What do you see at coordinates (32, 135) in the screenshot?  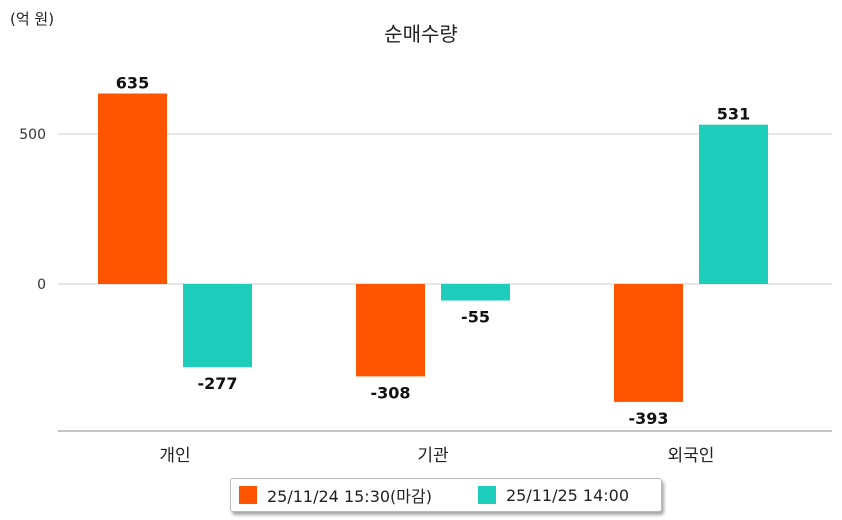 I see `y-tick-label: 500` at bounding box center [32, 135].